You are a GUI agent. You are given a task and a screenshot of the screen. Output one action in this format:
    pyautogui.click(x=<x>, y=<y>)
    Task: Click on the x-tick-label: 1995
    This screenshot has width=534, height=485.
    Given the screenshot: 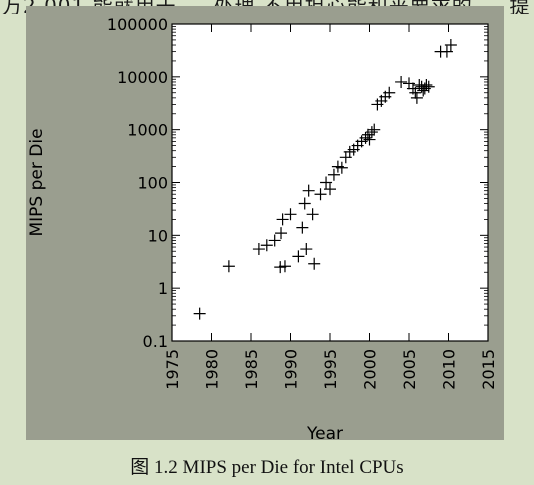 What is the action you would take?
    pyautogui.click(x=330, y=369)
    